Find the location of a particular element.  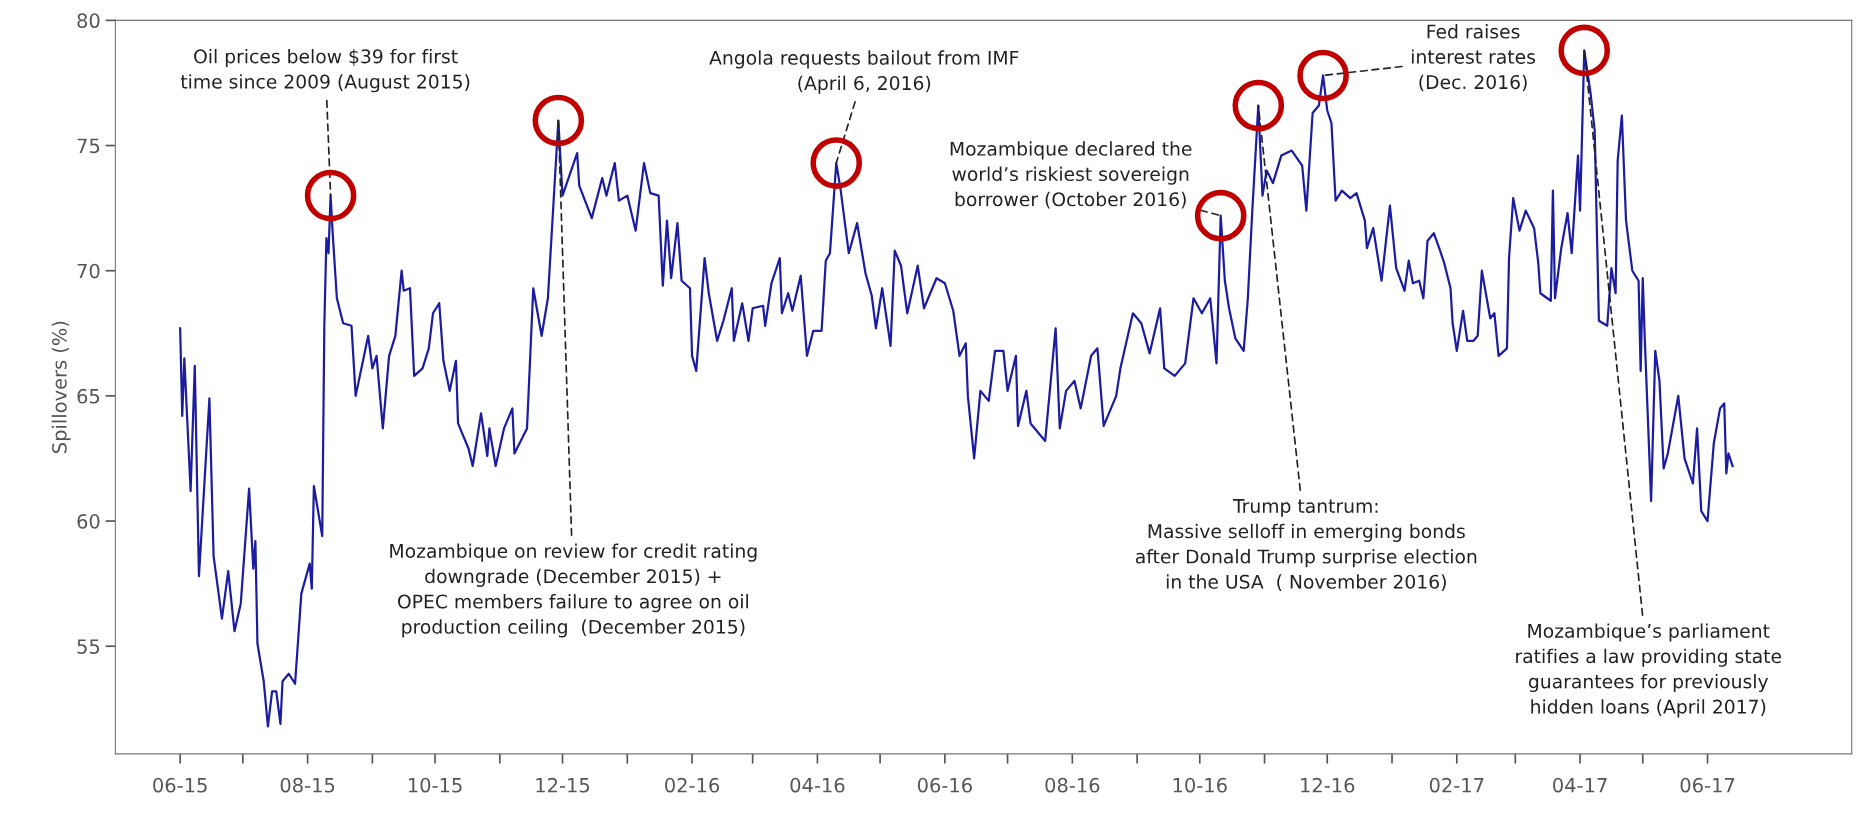

x-tick-label: 12-16 is located at coordinates (1328, 785).